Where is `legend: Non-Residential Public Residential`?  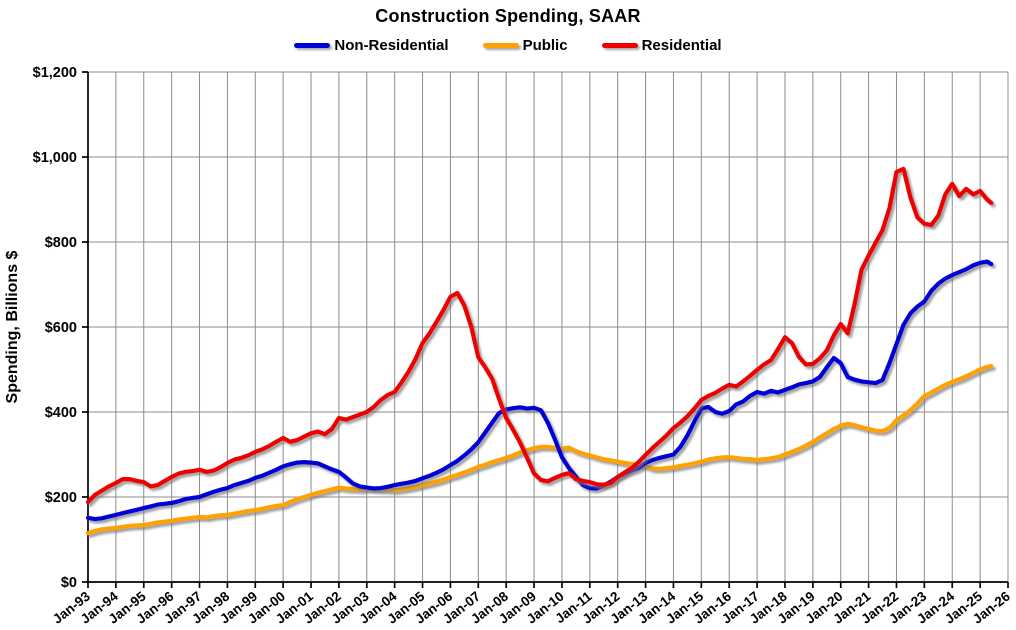
legend: Non-Residential Public Residential is located at coordinates (508, 45).